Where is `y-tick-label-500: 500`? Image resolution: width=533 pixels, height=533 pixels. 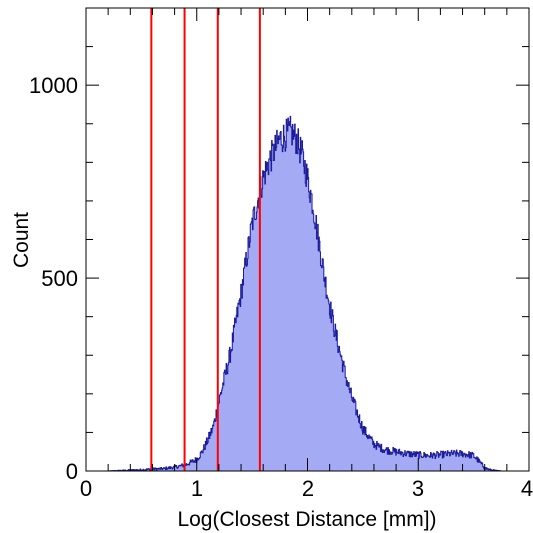
y-tick-label-500: 500 is located at coordinates (59, 278).